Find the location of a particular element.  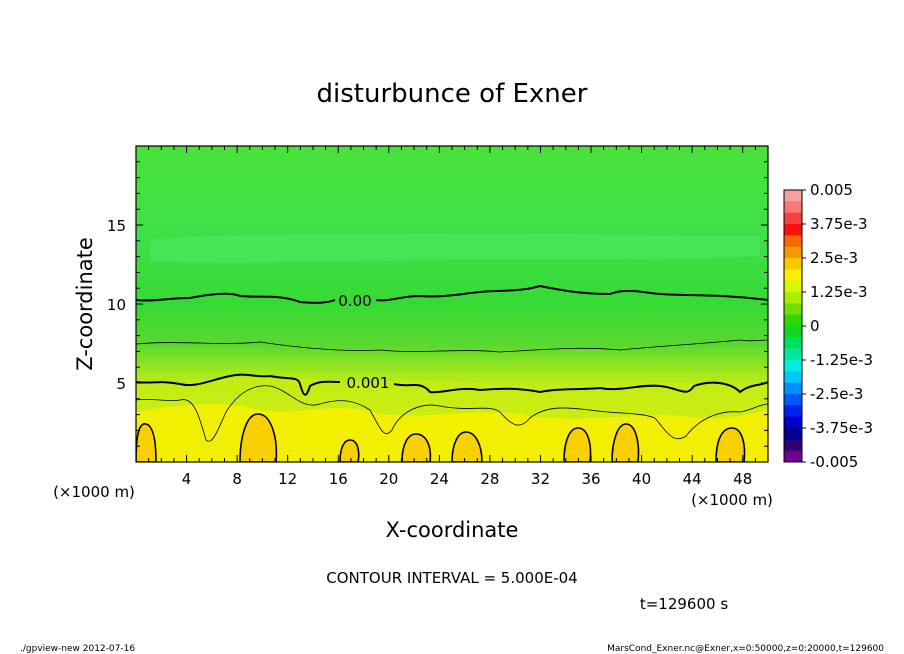

x-tick-label: 24 is located at coordinates (439, 479).